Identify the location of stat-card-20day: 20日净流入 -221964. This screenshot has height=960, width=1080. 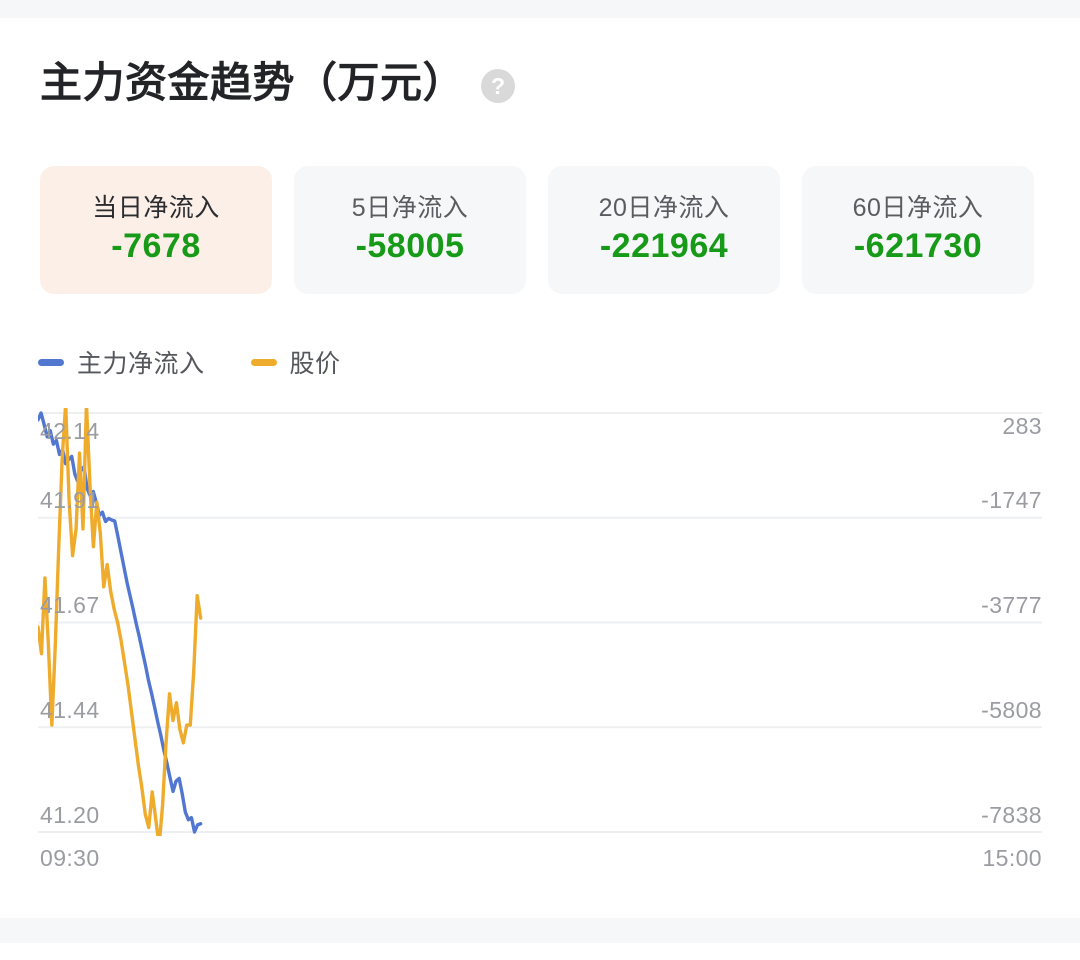
(664, 230).